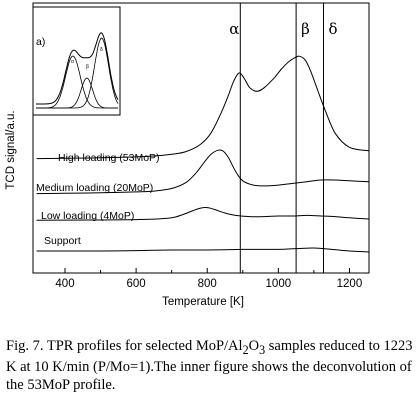 The height and width of the screenshot is (410, 420). I want to click on caption-sub-2: 3, so click(262, 349).